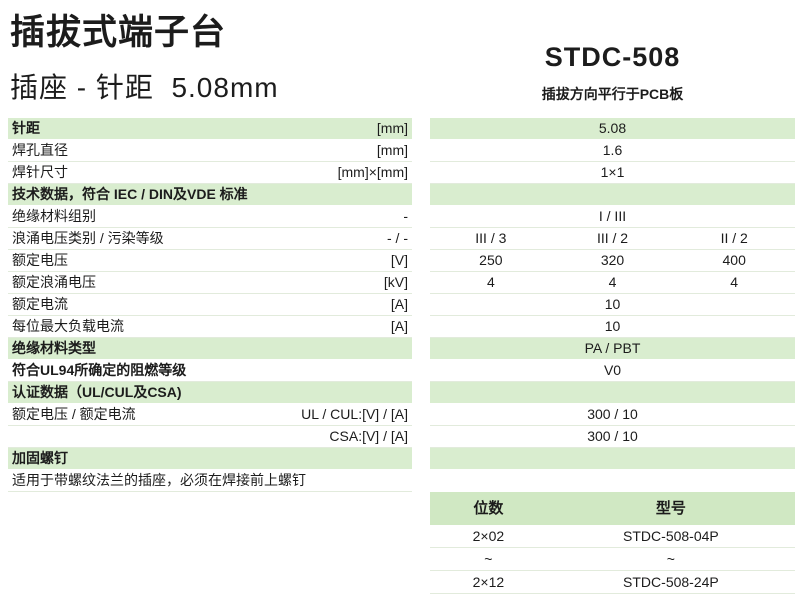 The height and width of the screenshot is (600, 800). What do you see at coordinates (54, 216) in the screenshot?
I see `spec-label: 绝缘材料组别` at bounding box center [54, 216].